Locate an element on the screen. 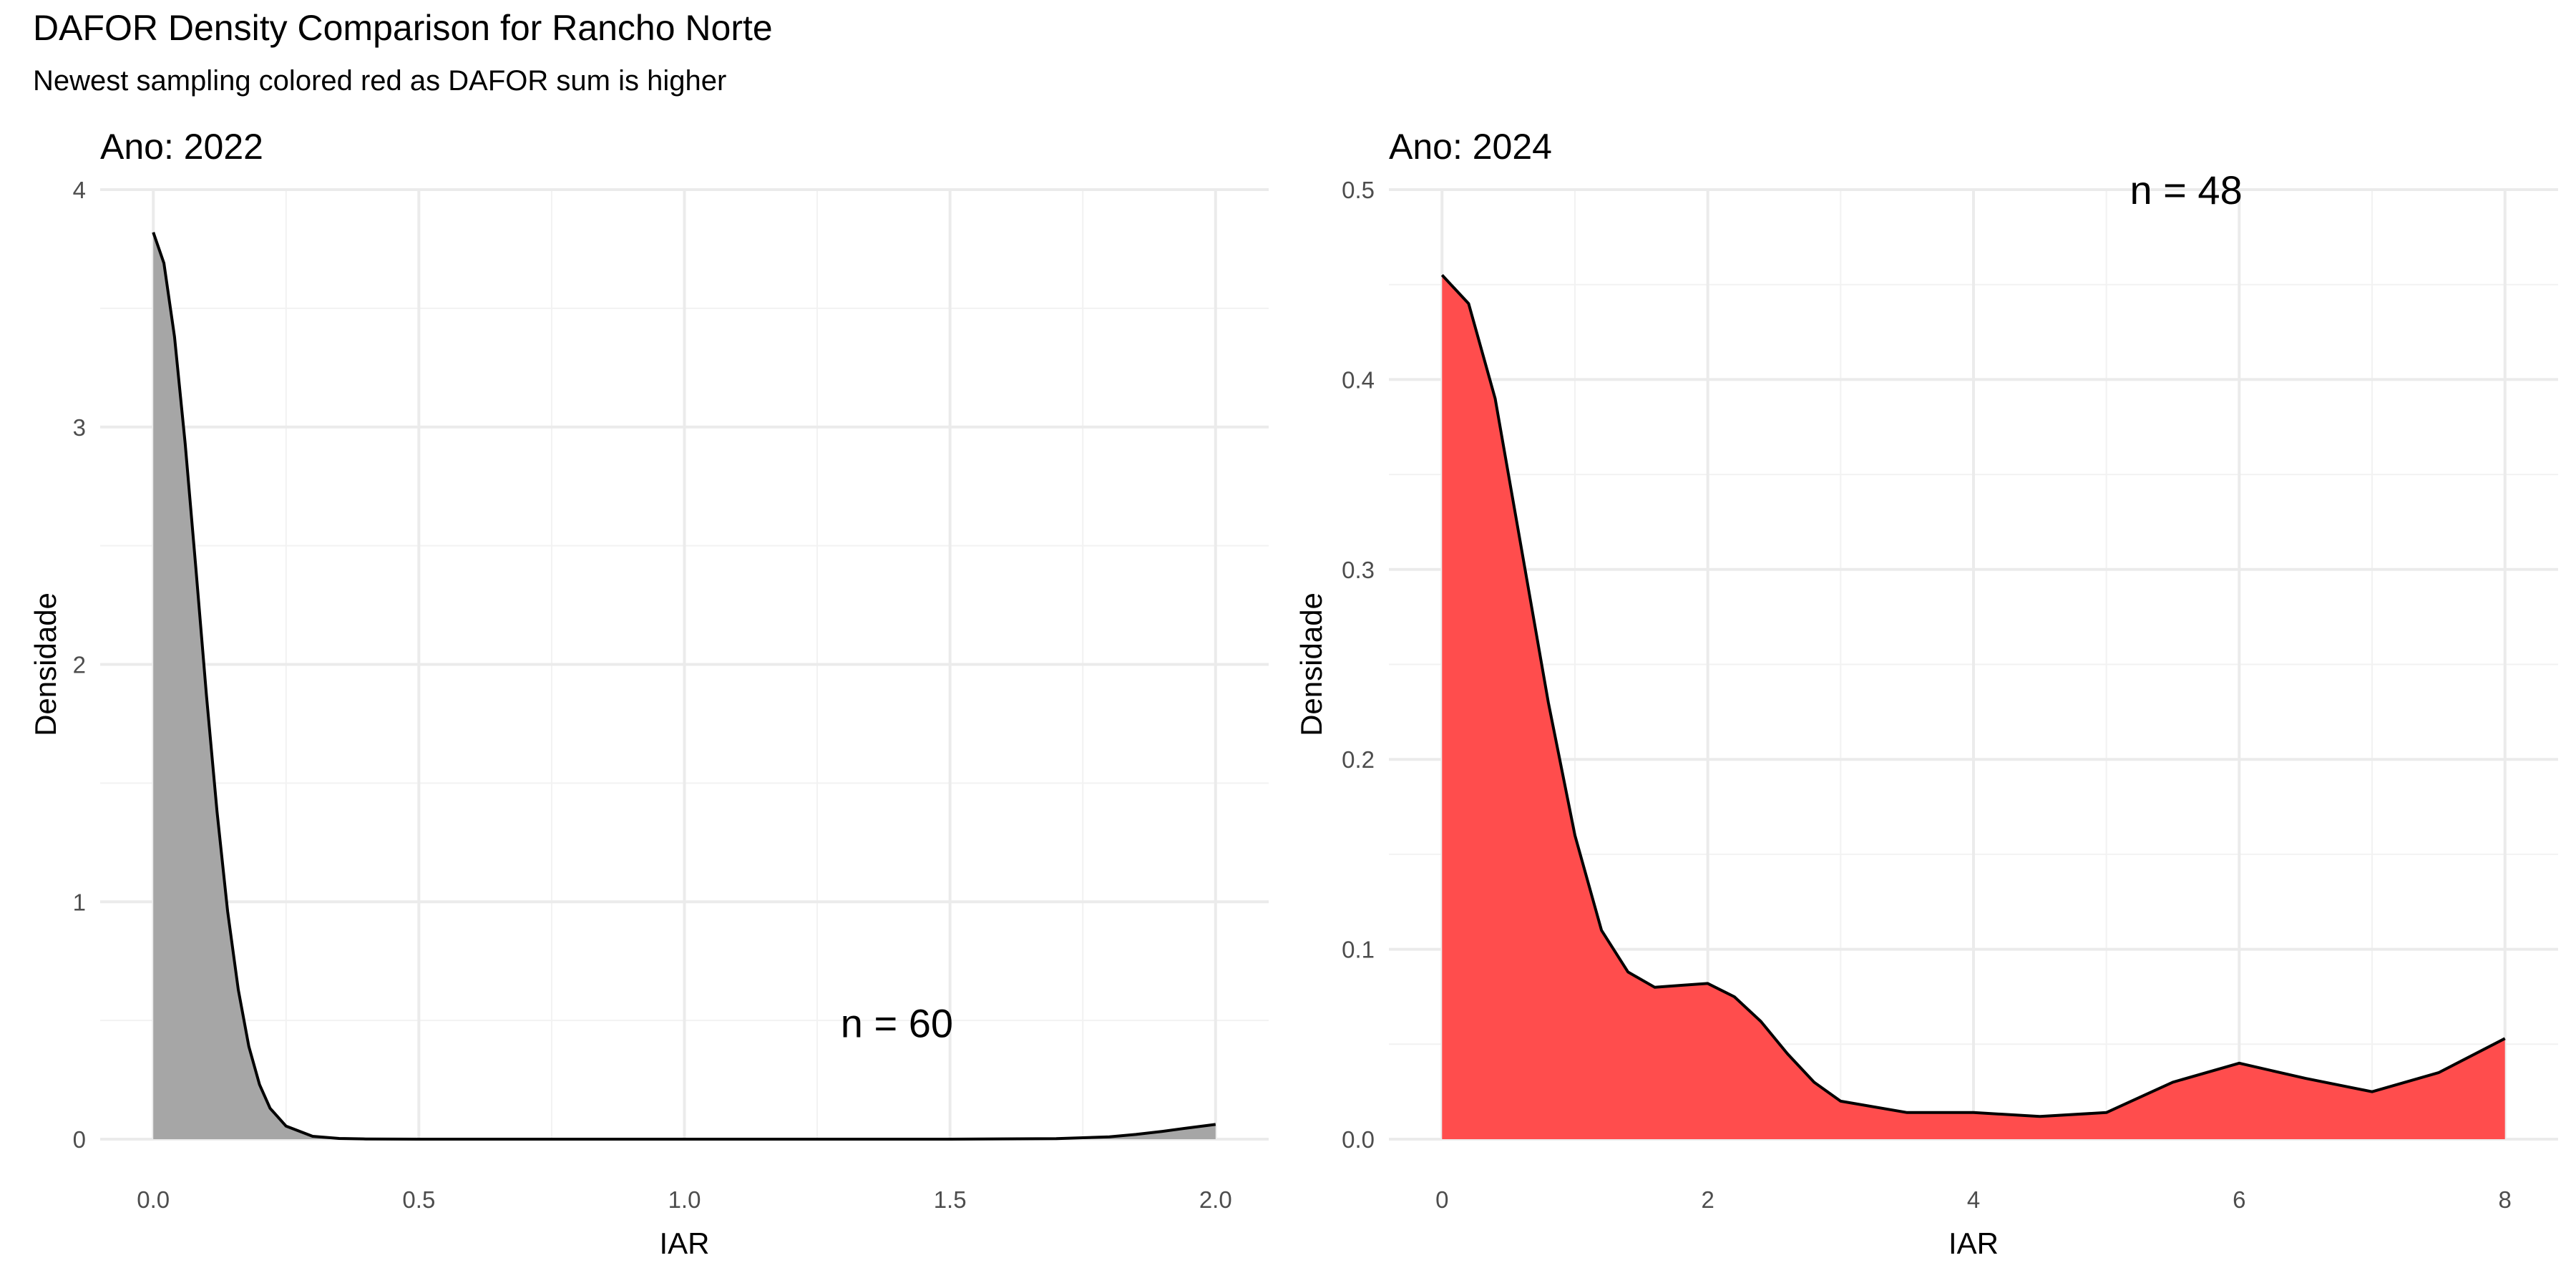 This screenshot has width=2576, height=1288. x-tick-label: 1.5 is located at coordinates (950, 1199).